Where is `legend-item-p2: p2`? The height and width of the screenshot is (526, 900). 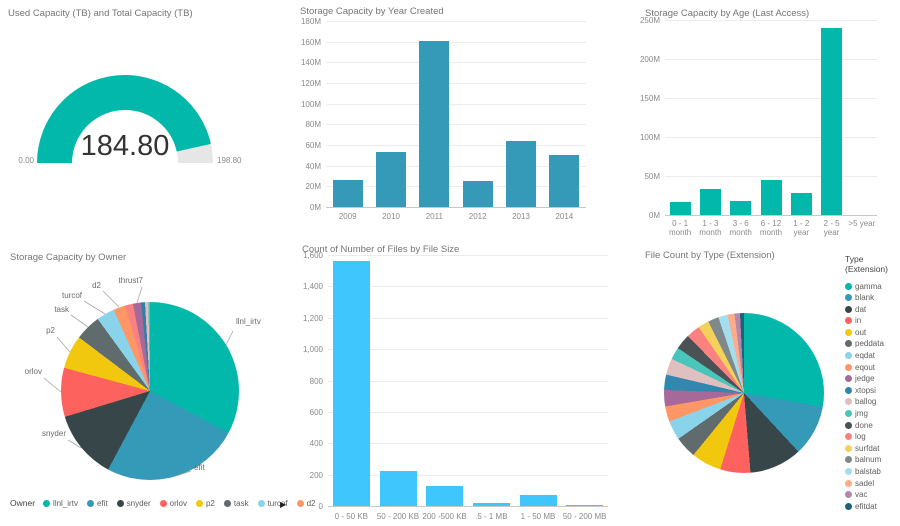
legend-item-p2: p2 is located at coordinates (205, 503).